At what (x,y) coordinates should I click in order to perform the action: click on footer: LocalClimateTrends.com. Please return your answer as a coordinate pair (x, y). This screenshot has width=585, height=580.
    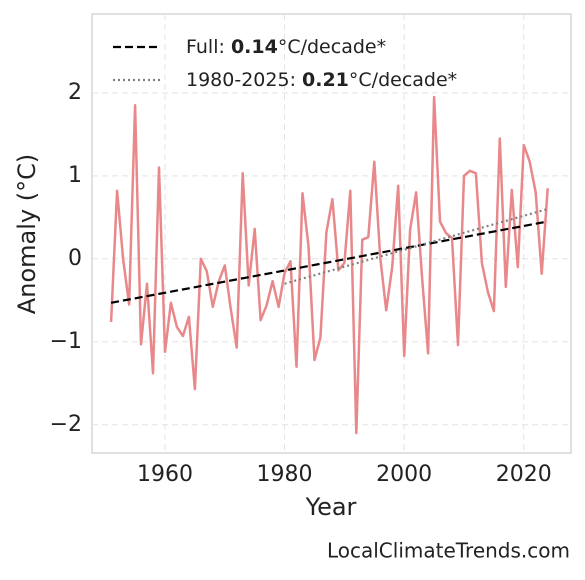
    Looking at the image, I should click on (448, 551).